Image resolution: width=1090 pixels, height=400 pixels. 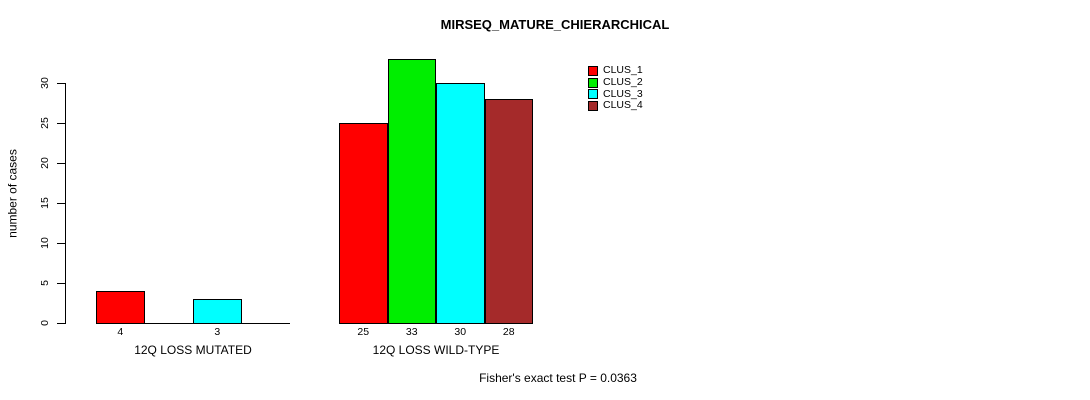 I want to click on y-tick-label: 15, so click(x=45, y=203).